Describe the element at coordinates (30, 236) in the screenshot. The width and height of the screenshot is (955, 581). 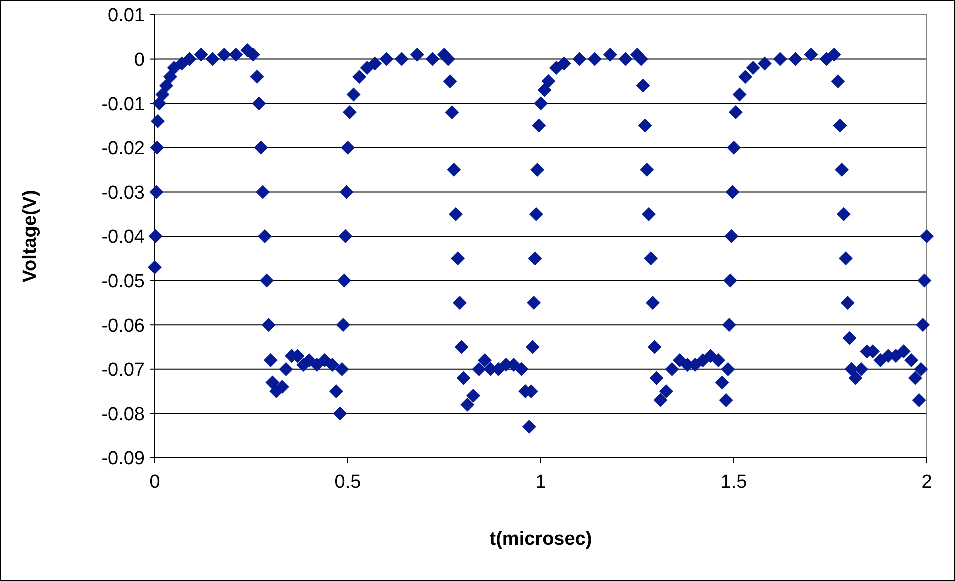
I see `y-axis-title: Voltage(V)` at that location.